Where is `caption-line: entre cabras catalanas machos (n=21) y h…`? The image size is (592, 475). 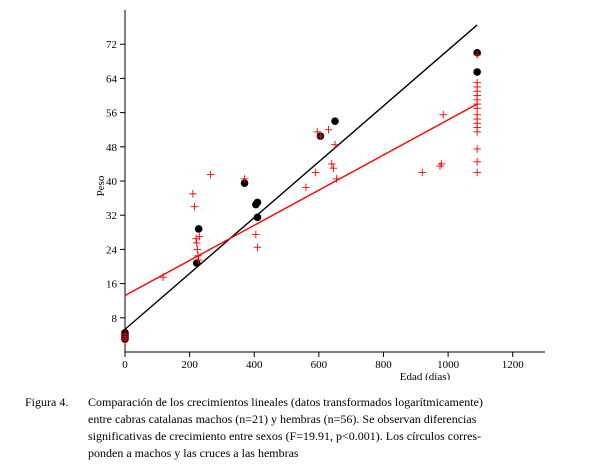
caption-line: entre cabras catalanas machos (n=21) y h… is located at coordinates (282, 419).